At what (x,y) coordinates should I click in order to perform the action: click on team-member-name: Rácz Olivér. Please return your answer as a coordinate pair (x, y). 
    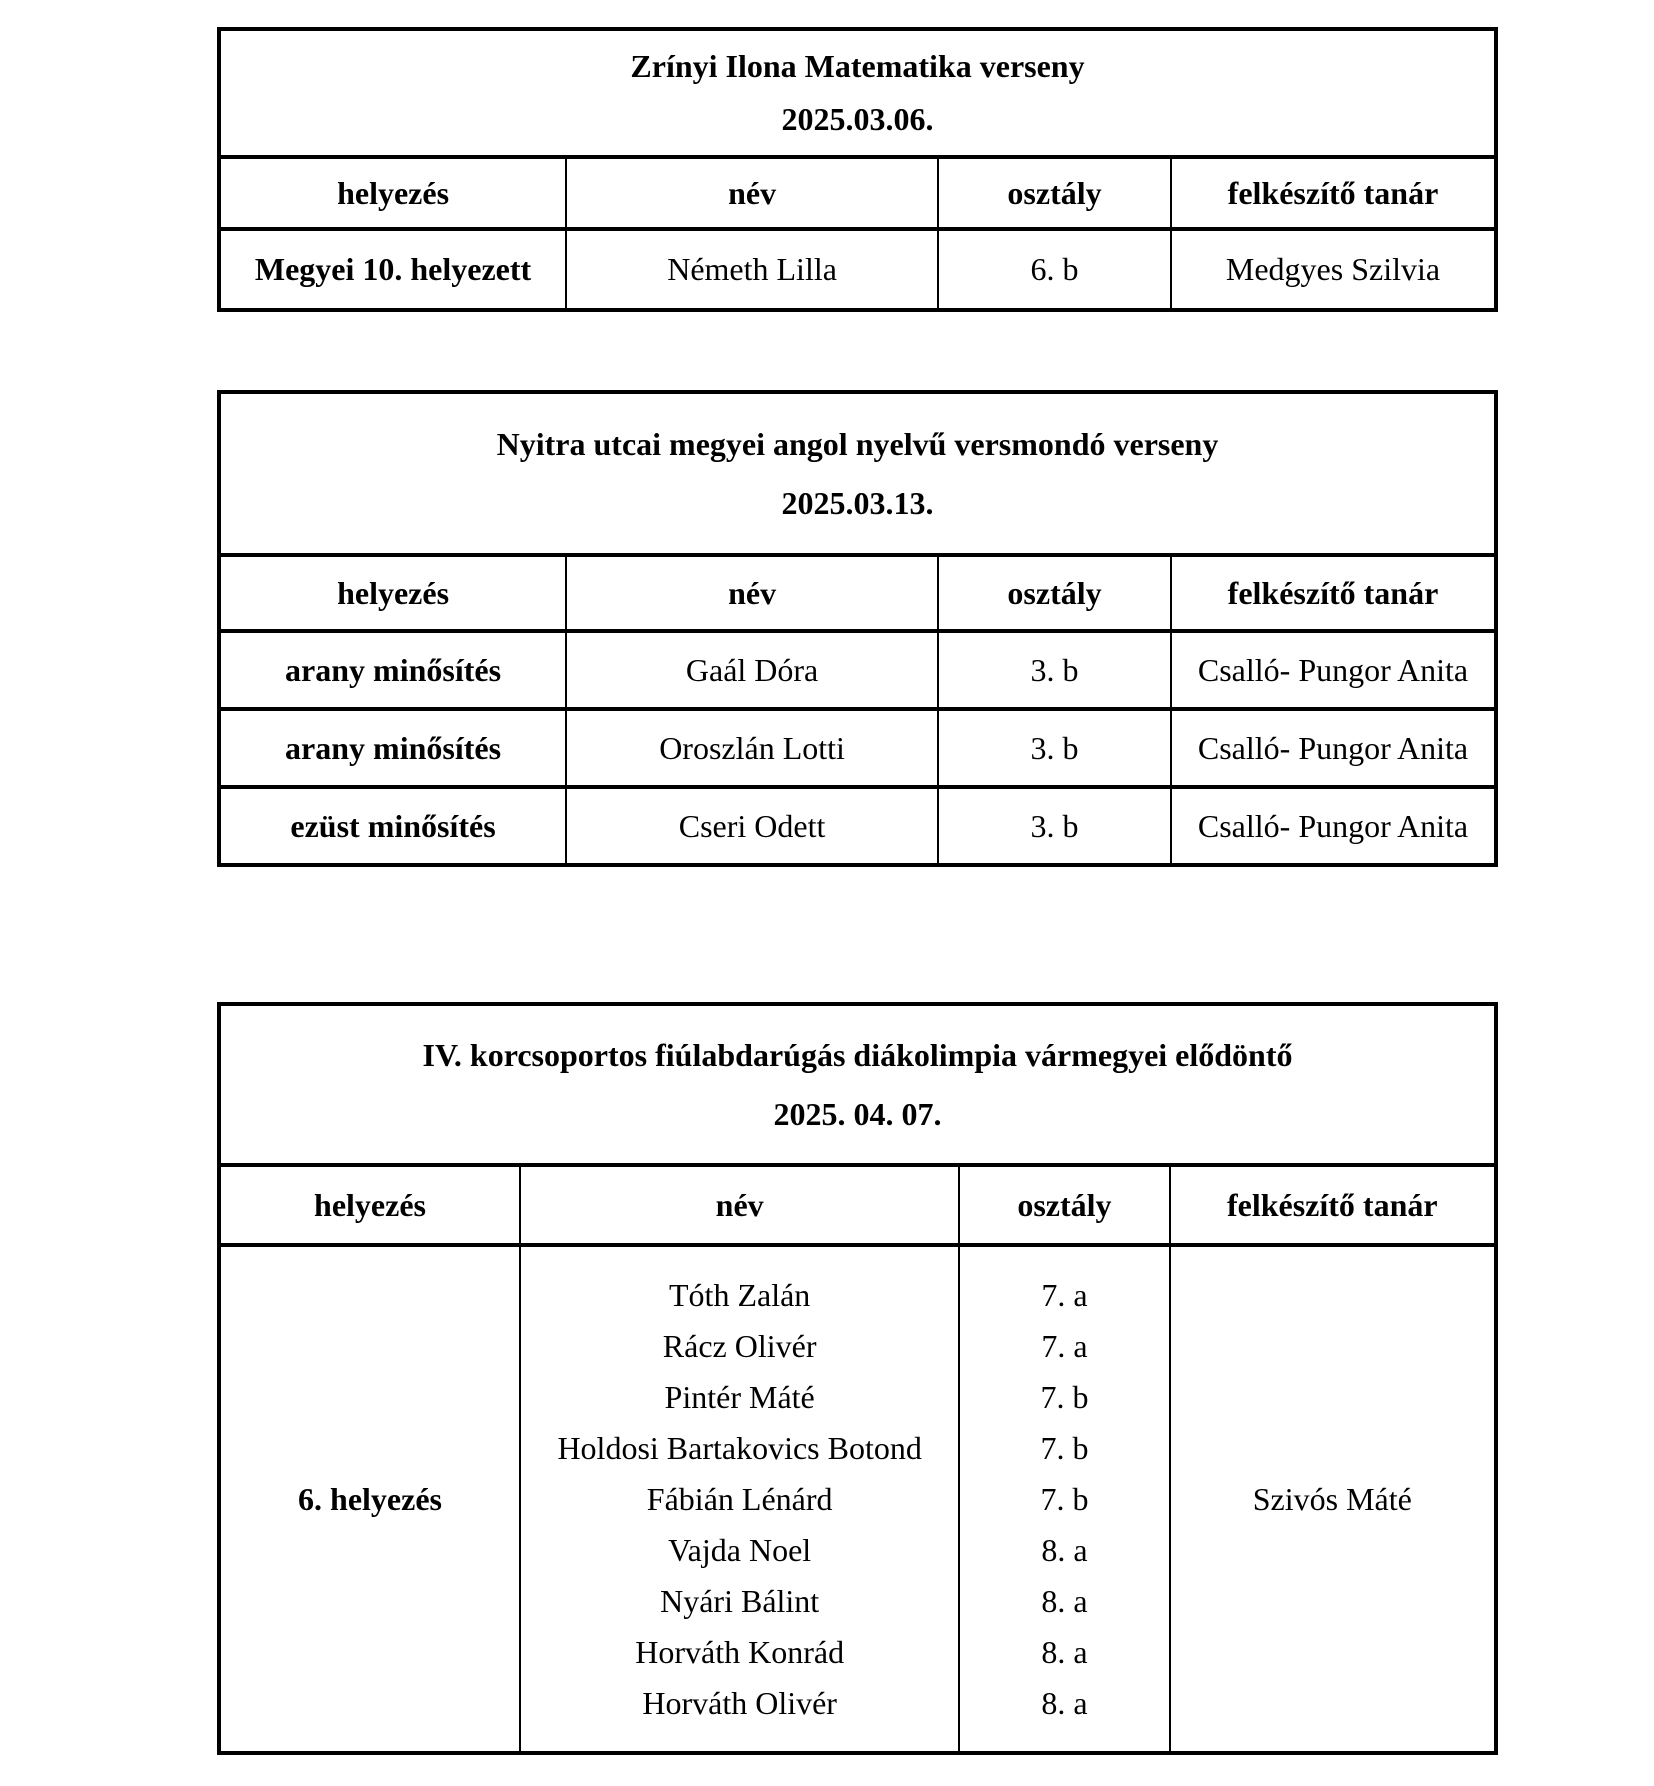
    Looking at the image, I should click on (739, 1345).